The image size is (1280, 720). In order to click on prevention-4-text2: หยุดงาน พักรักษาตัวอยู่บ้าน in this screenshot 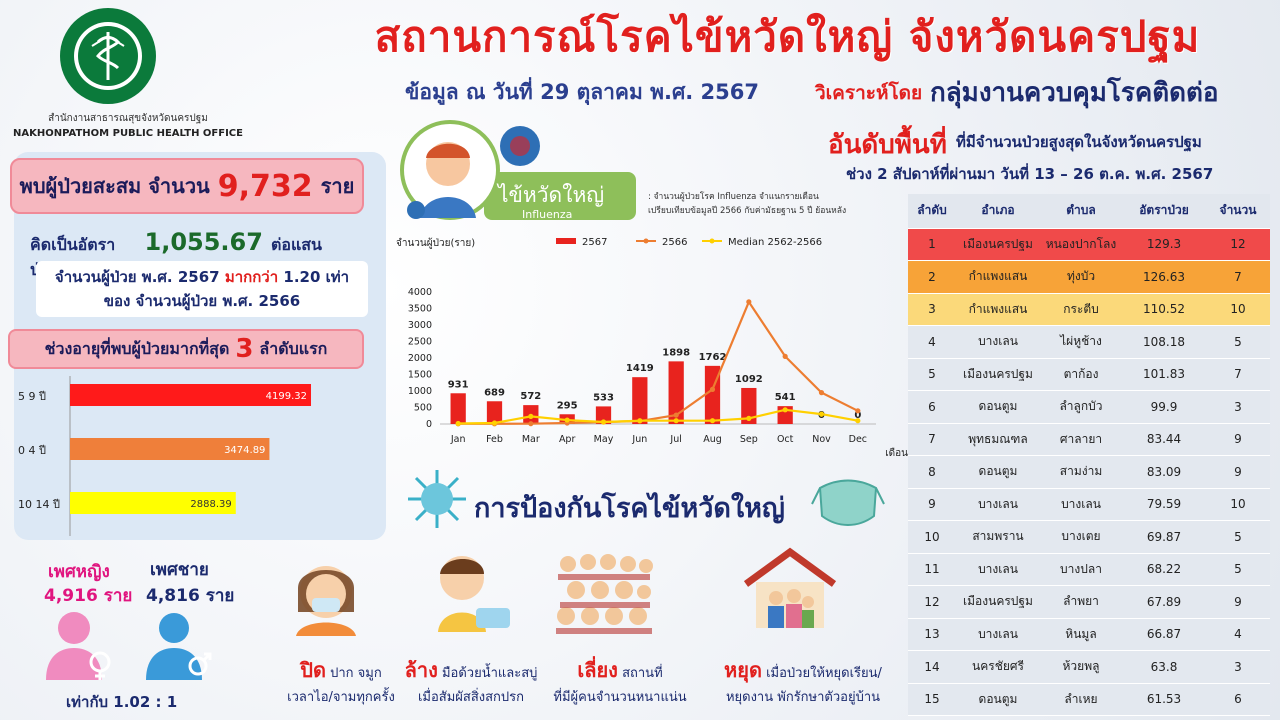, I will do `click(803, 697)`.